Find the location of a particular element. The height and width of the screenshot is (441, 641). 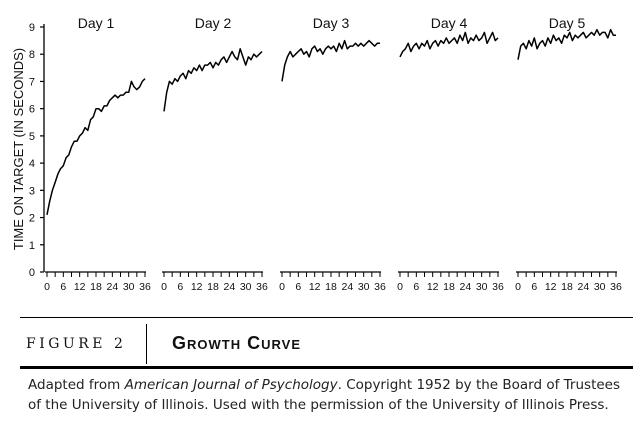

panel-title: Day 1 is located at coordinates (96, 23).